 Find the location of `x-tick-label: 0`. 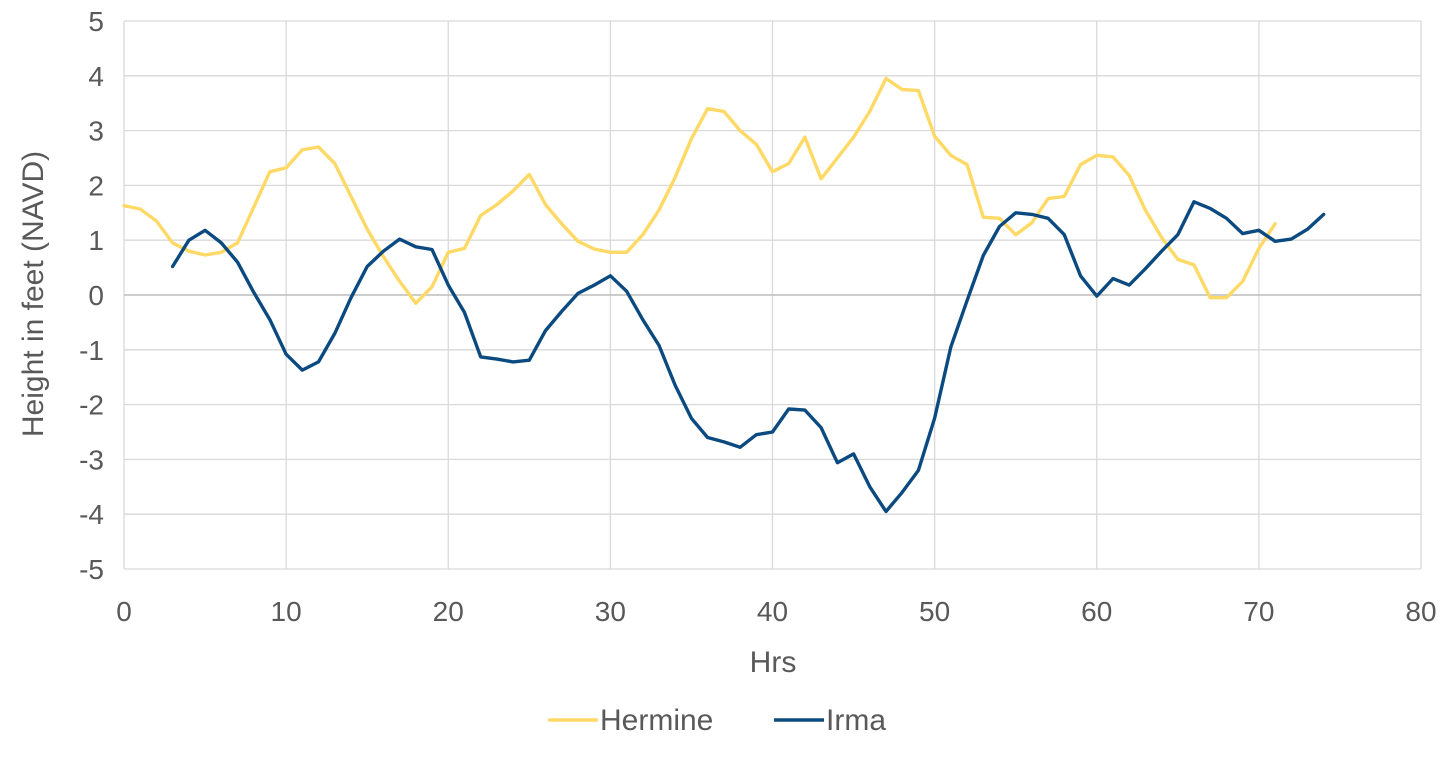

x-tick-label: 0 is located at coordinates (124, 611).